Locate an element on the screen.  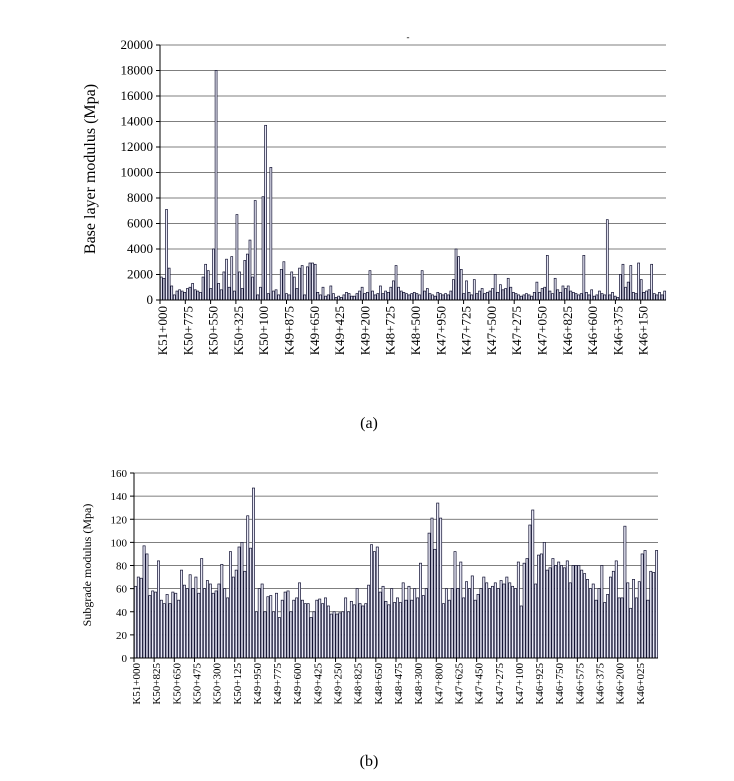
x-tick-label: K48+650 is located at coordinates (379, 684).